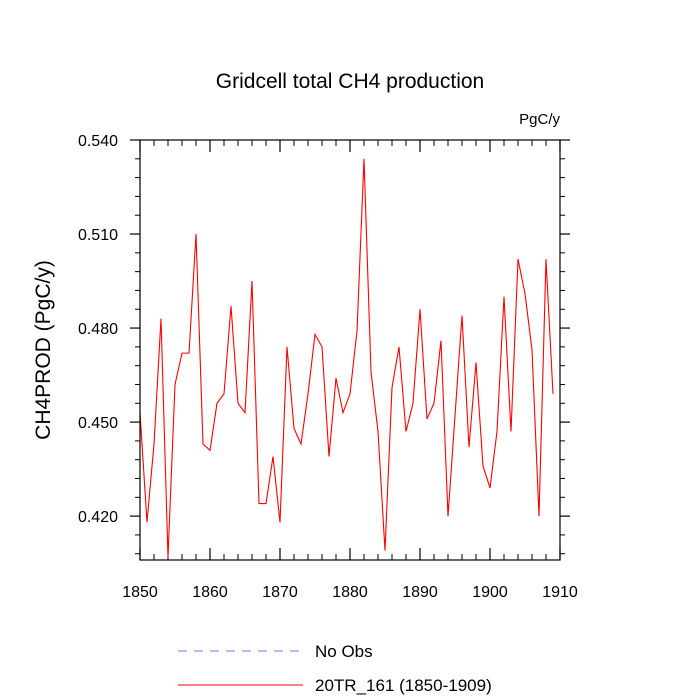 The image size is (700, 700). What do you see at coordinates (98, 423) in the screenshot?
I see `y-tick-label: 0.450` at bounding box center [98, 423].